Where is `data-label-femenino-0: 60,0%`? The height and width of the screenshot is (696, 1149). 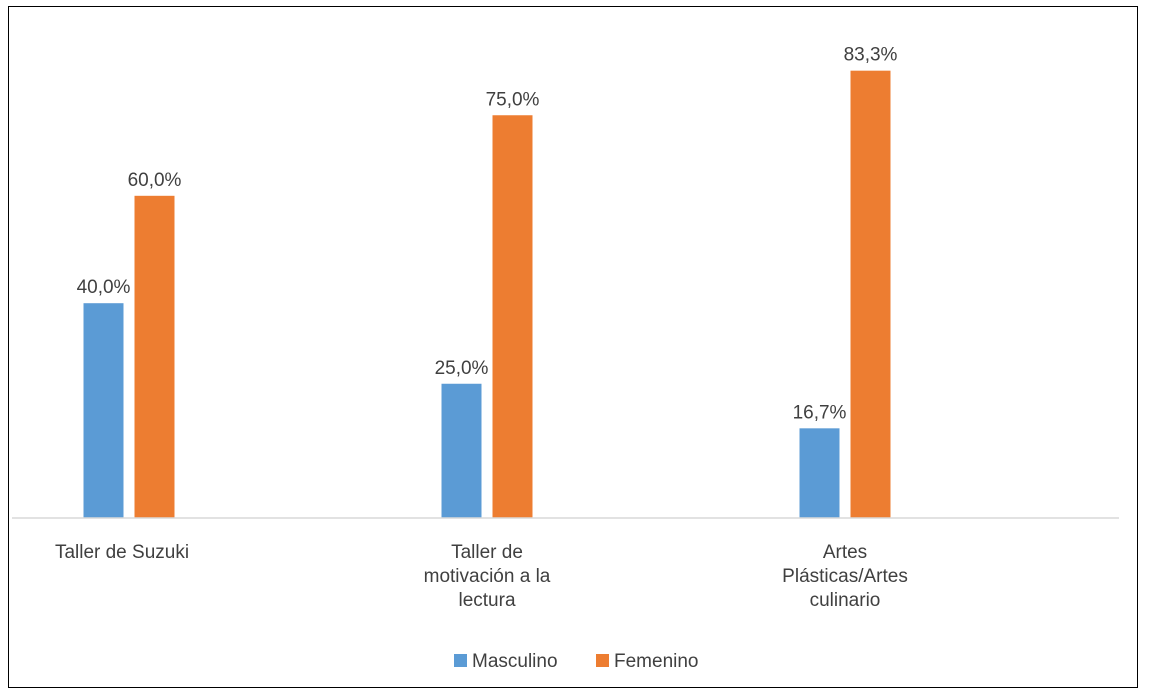
data-label-femenino-0: 60,0% is located at coordinates (155, 180).